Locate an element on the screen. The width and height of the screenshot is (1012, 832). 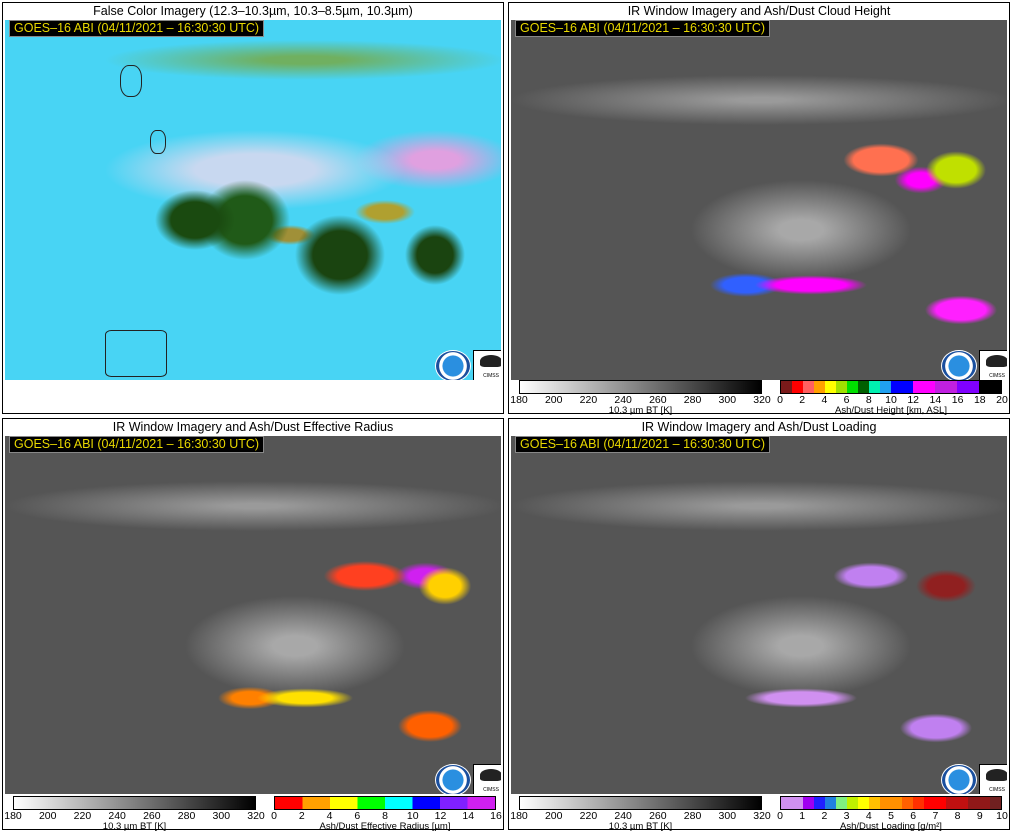
colorbar-tick-label: 20 is located at coordinates (1002, 400).